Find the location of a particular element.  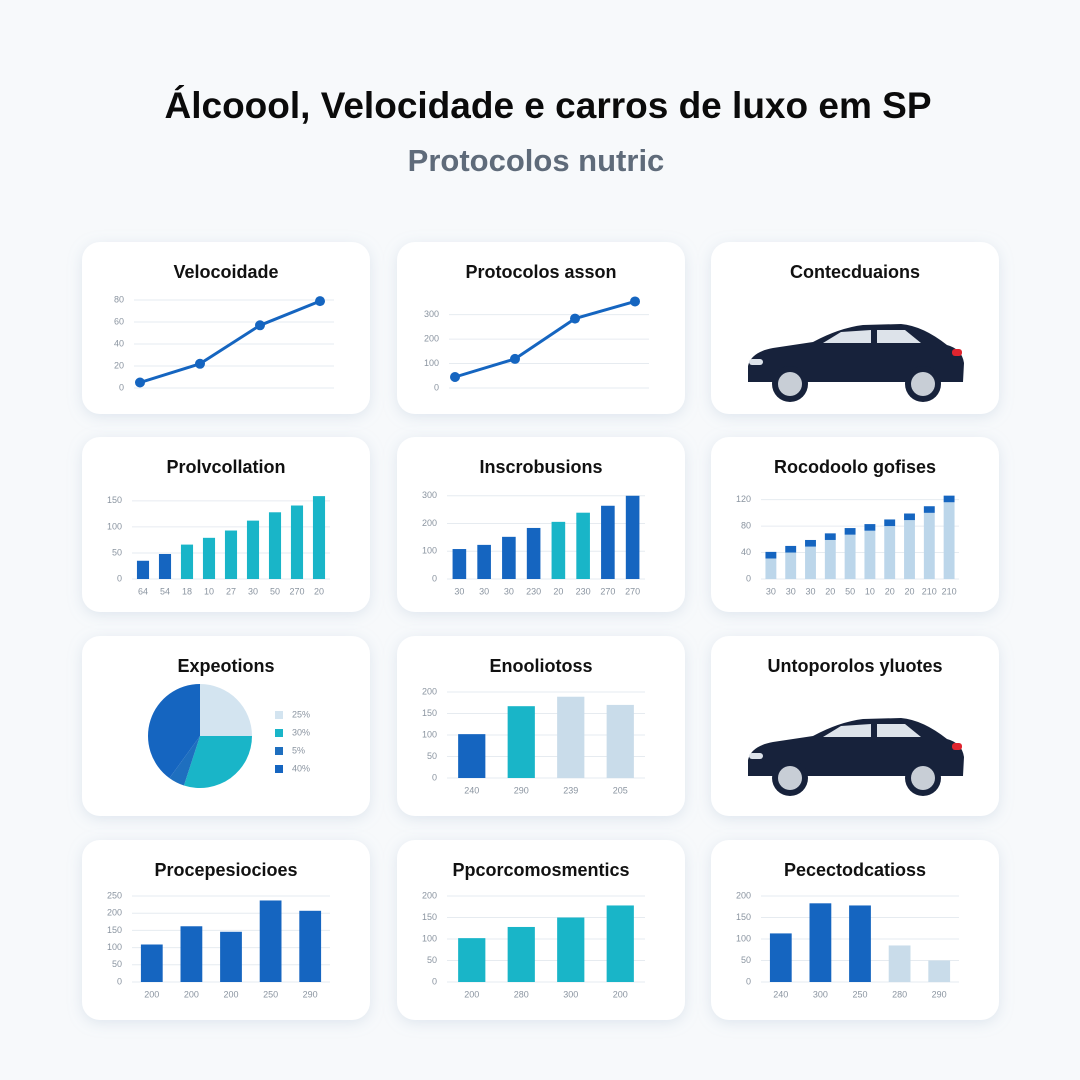

car-light is located at coordinates (957, 746).